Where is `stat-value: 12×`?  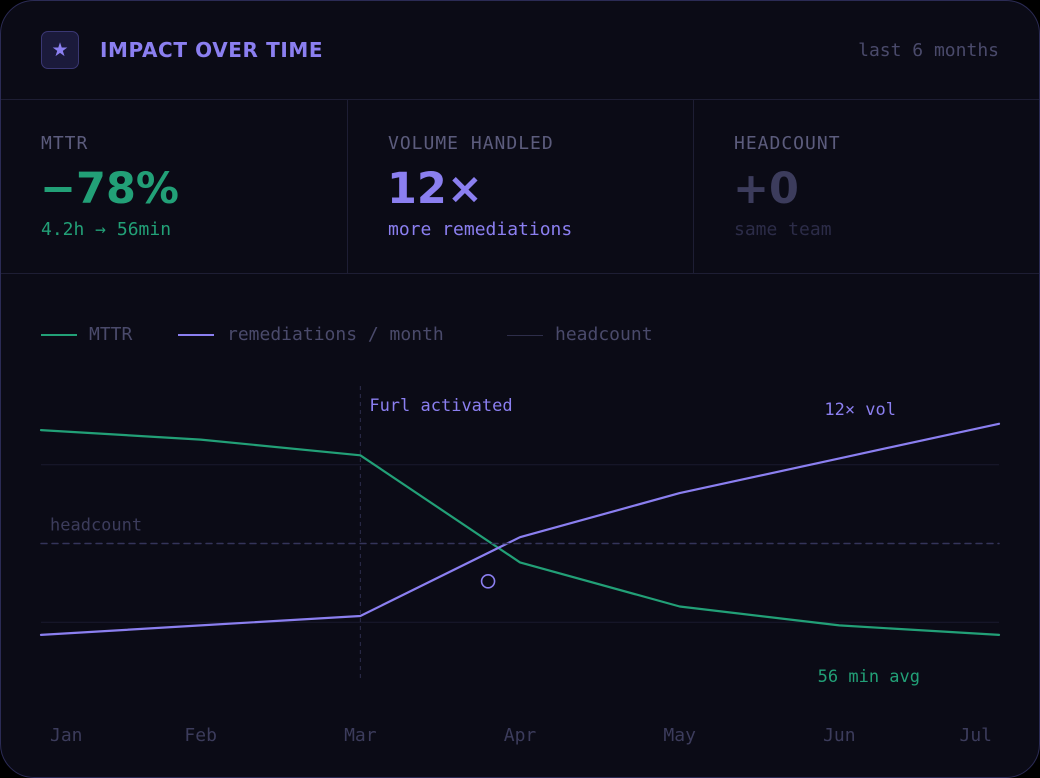 stat-value: 12× is located at coordinates (435, 189).